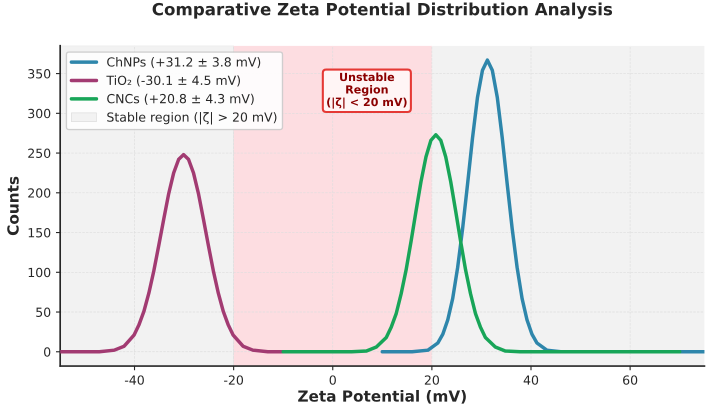 This screenshot has width=708, height=416. I want to click on y-tick-label: 250, so click(39, 153).